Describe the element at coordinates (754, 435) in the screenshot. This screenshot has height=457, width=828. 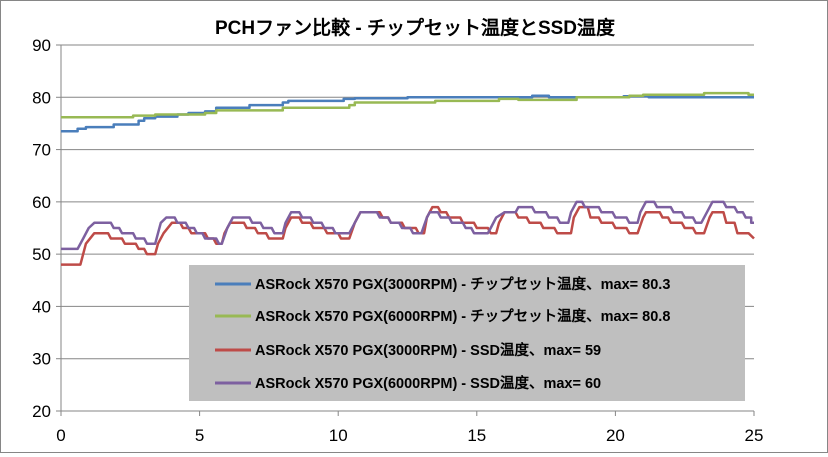
I see `x-tick-label: 25` at that location.